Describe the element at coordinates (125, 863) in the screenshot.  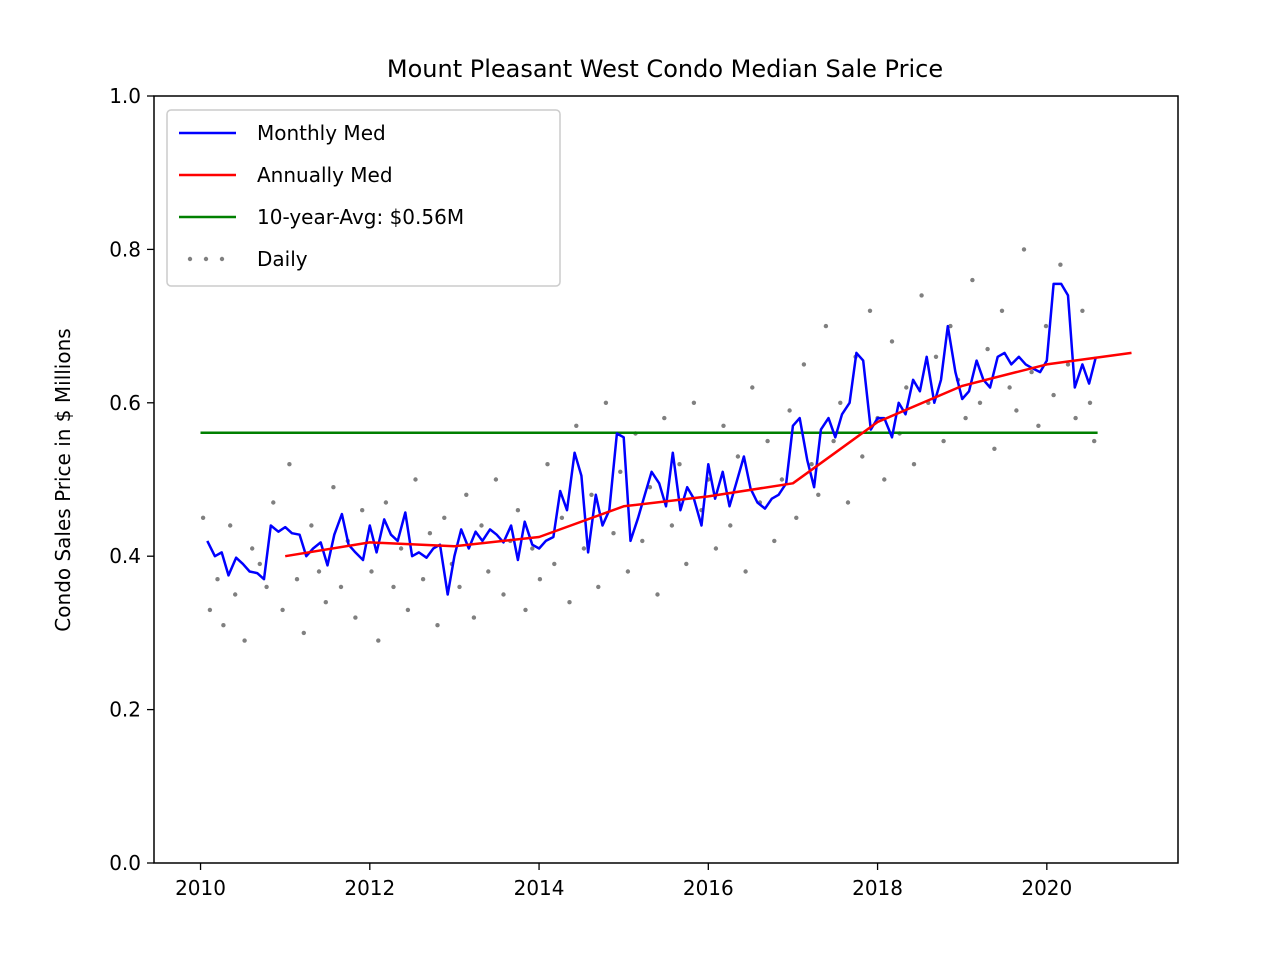
I see `y-tick-label: 0.0` at that location.